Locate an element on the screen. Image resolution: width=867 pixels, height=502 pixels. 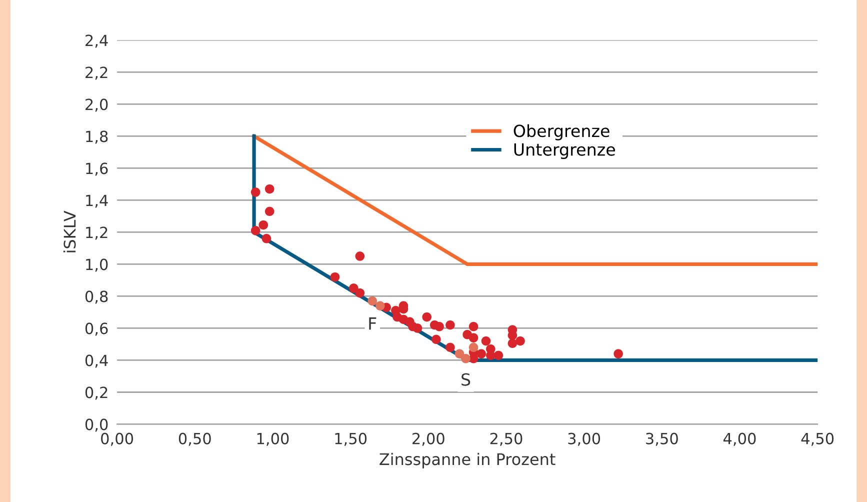
x-tick-label: 4,50 is located at coordinates (817, 439).